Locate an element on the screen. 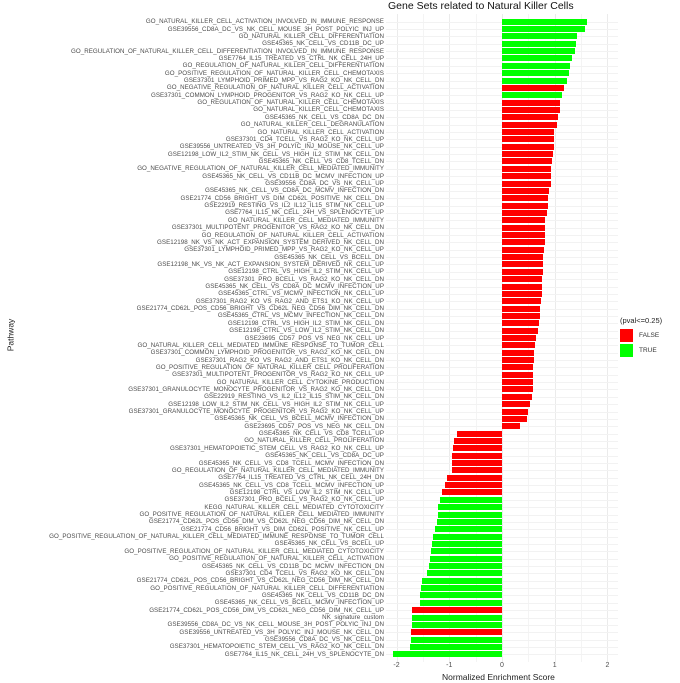  pathway-label: GSE37301_PRO_BCELL_VS_RAG2_KO_NK_CELL_UP is located at coordinates (304, 500).